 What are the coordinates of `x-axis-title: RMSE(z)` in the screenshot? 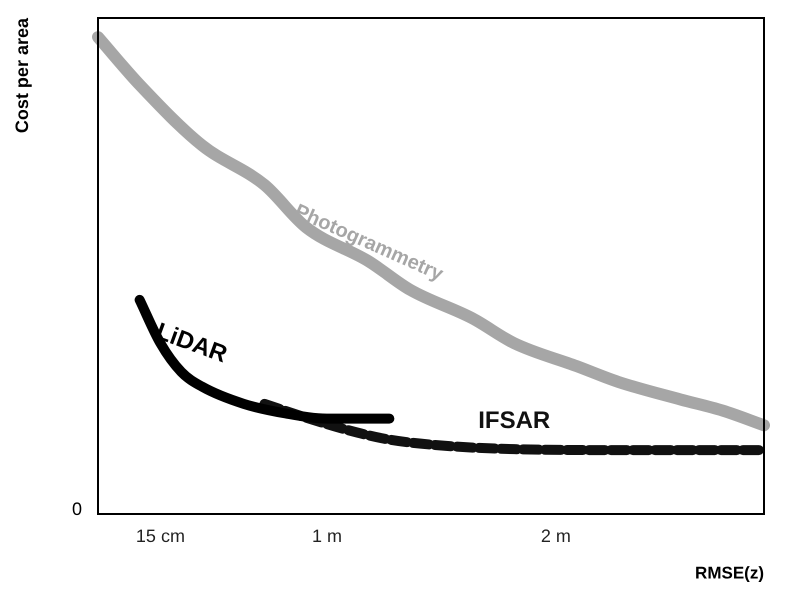 It's located at (729, 572).